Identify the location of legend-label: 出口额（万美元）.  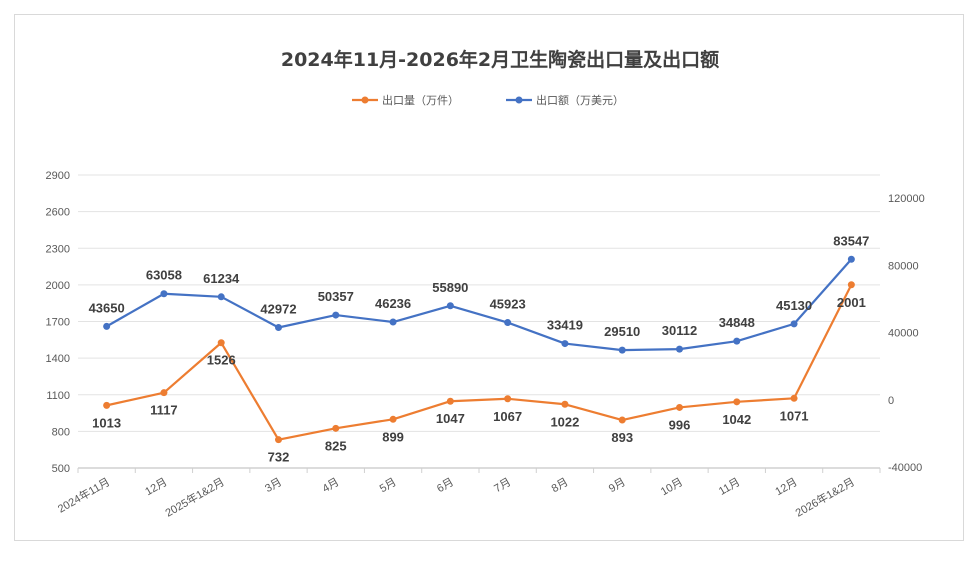
(580, 100).